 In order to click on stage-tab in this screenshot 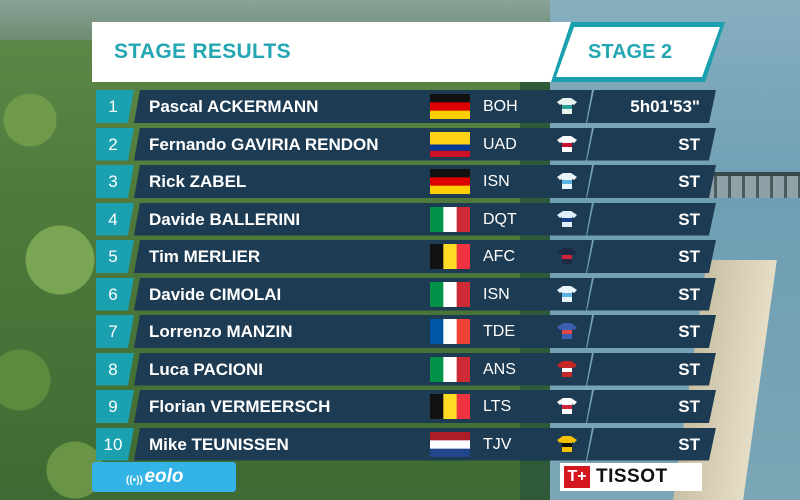, I will do `click(638, 52)`.